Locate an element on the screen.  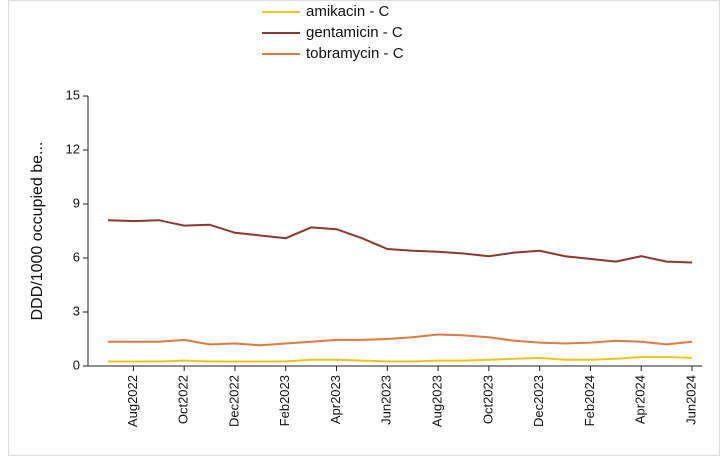
x-tick-label: Apr2024 is located at coordinates (640, 399).